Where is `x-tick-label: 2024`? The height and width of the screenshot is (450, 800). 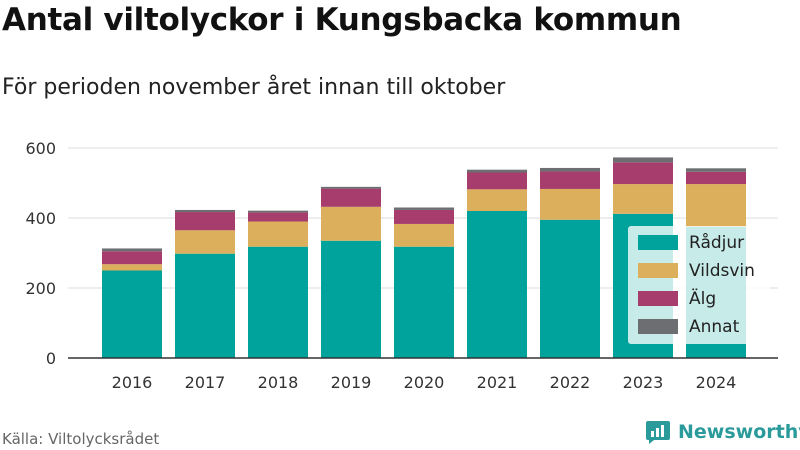
x-tick-label: 2024 is located at coordinates (716, 382).